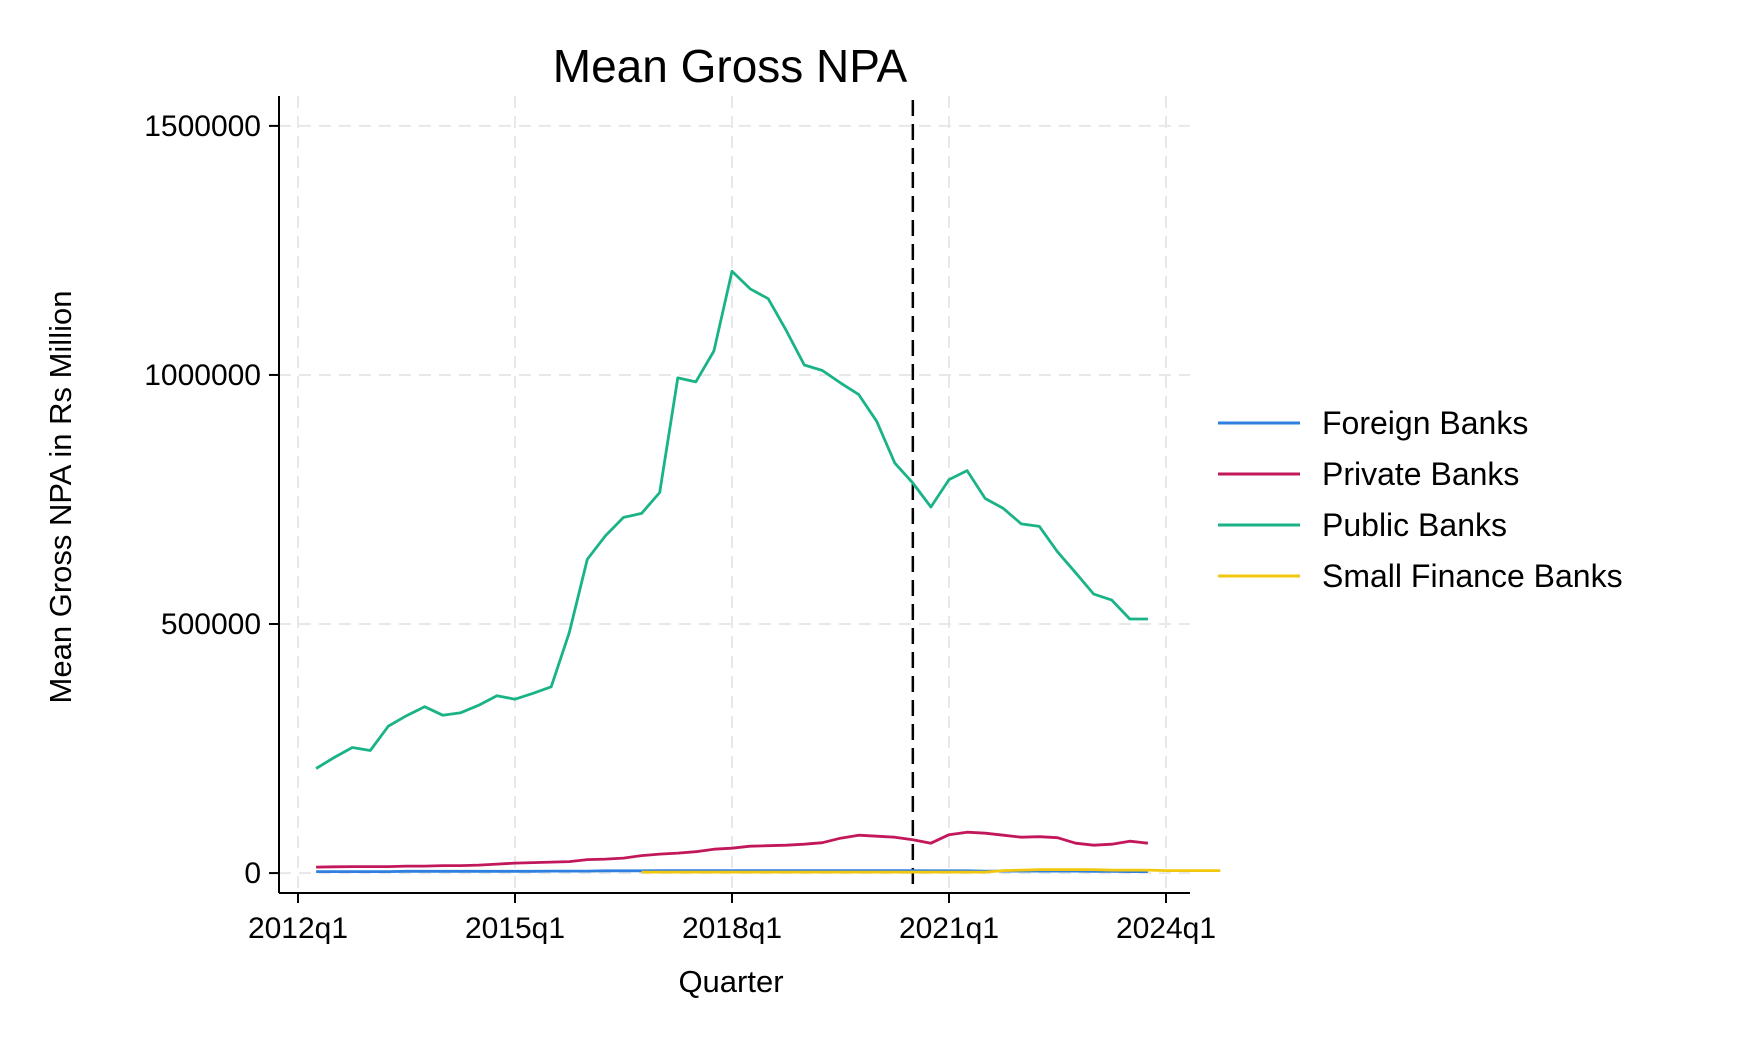 This screenshot has width=1738, height=1042. I want to click on legend-label-small-finance-banks: Small Finance Banks, so click(1472, 576).